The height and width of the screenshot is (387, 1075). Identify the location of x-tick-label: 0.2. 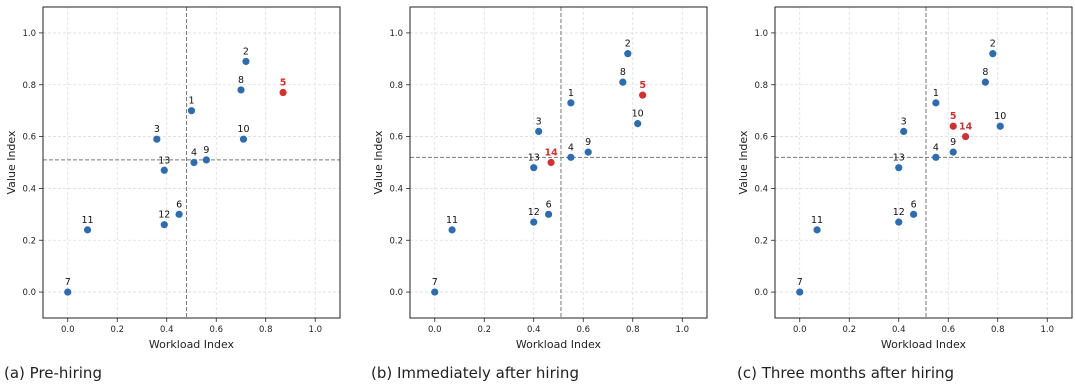
(484, 330).